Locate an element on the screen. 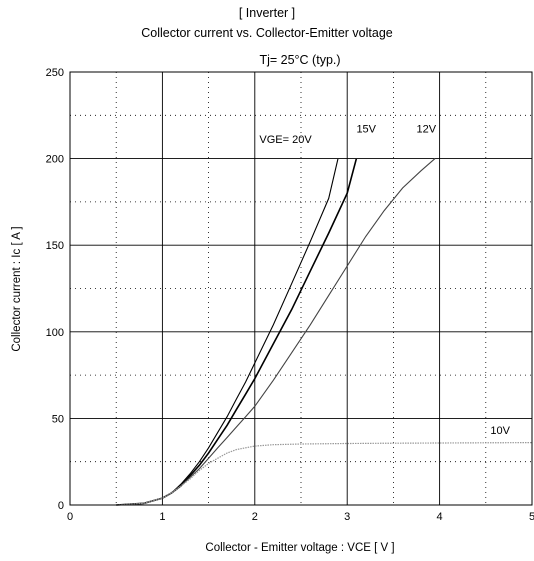 The width and height of the screenshot is (534, 561). x-tick-label: 4 is located at coordinates (440, 517).